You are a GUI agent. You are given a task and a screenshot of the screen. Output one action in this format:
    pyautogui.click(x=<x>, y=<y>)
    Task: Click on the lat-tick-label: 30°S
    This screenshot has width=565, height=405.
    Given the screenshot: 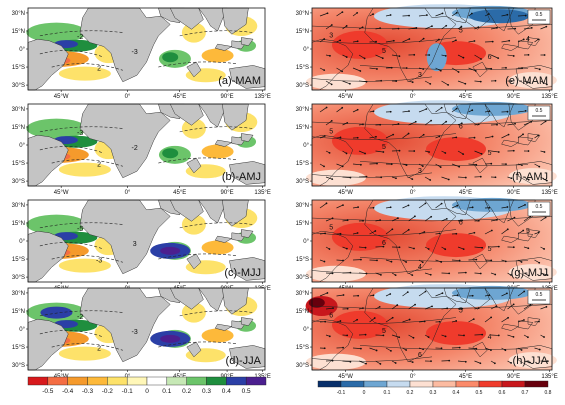 What is the action you would take?
    pyautogui.click(x=18, y=182)
    